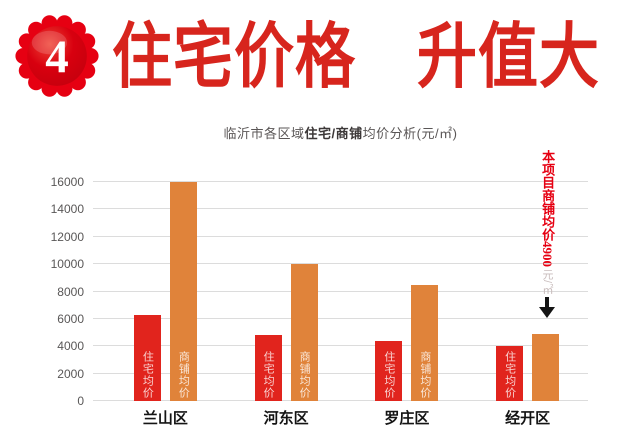  Describe the element at coordinates (165, 418) in the screenshot. I see `x-axis-label: 兰山区` at that location.